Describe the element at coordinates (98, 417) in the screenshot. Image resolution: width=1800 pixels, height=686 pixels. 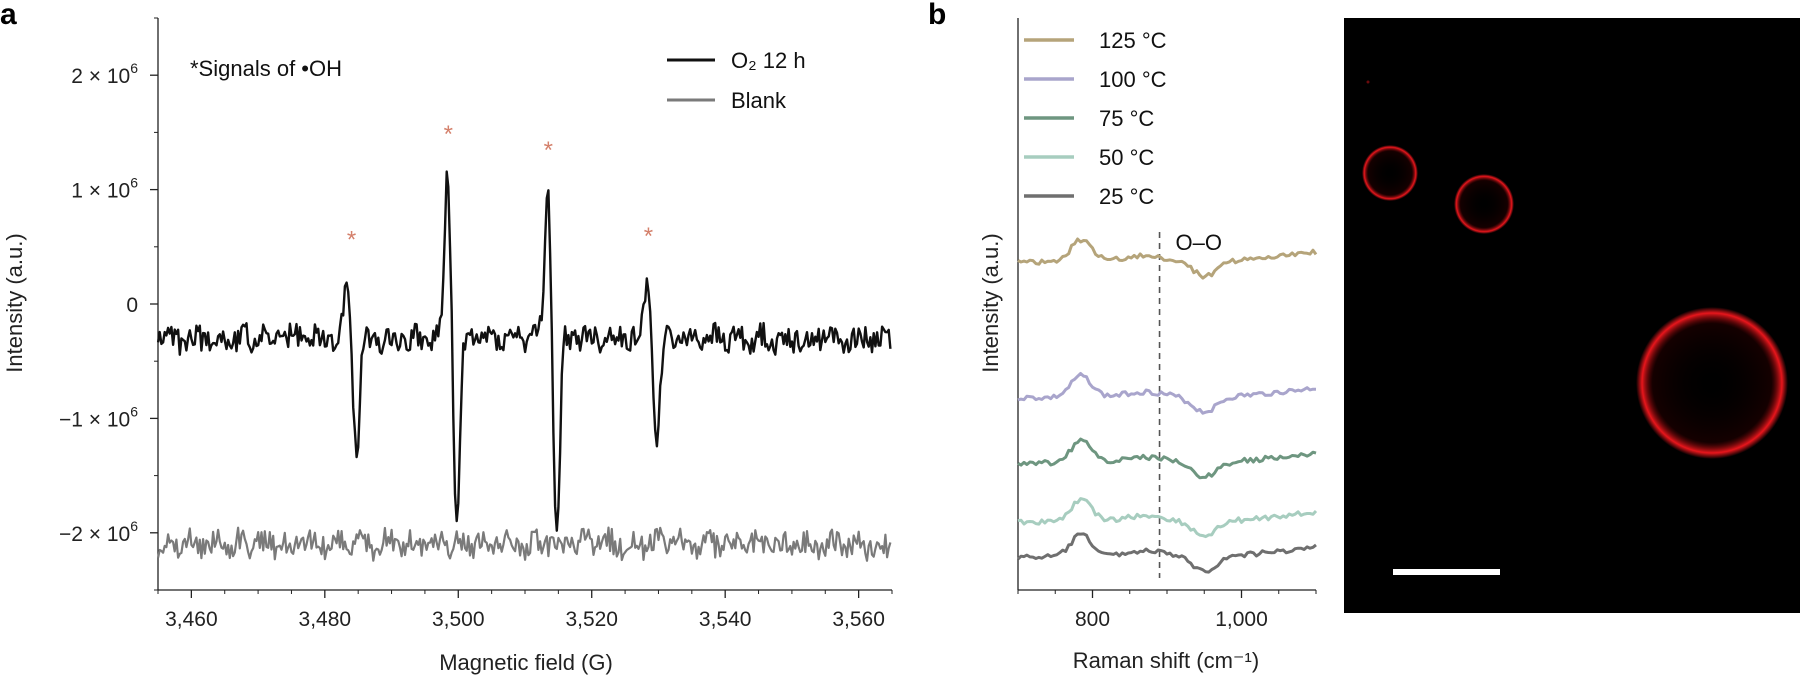
I see `panel-a-y-tick-label: −1 × 10⁶` at that location.